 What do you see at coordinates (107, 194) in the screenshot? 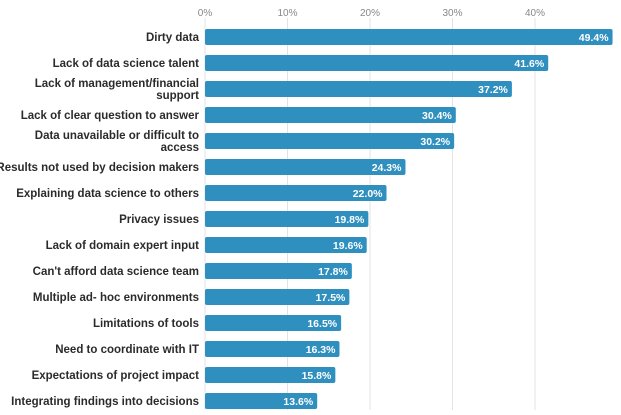
I see `category-label: Explaining data science to others` at bounding box center [107, 194].